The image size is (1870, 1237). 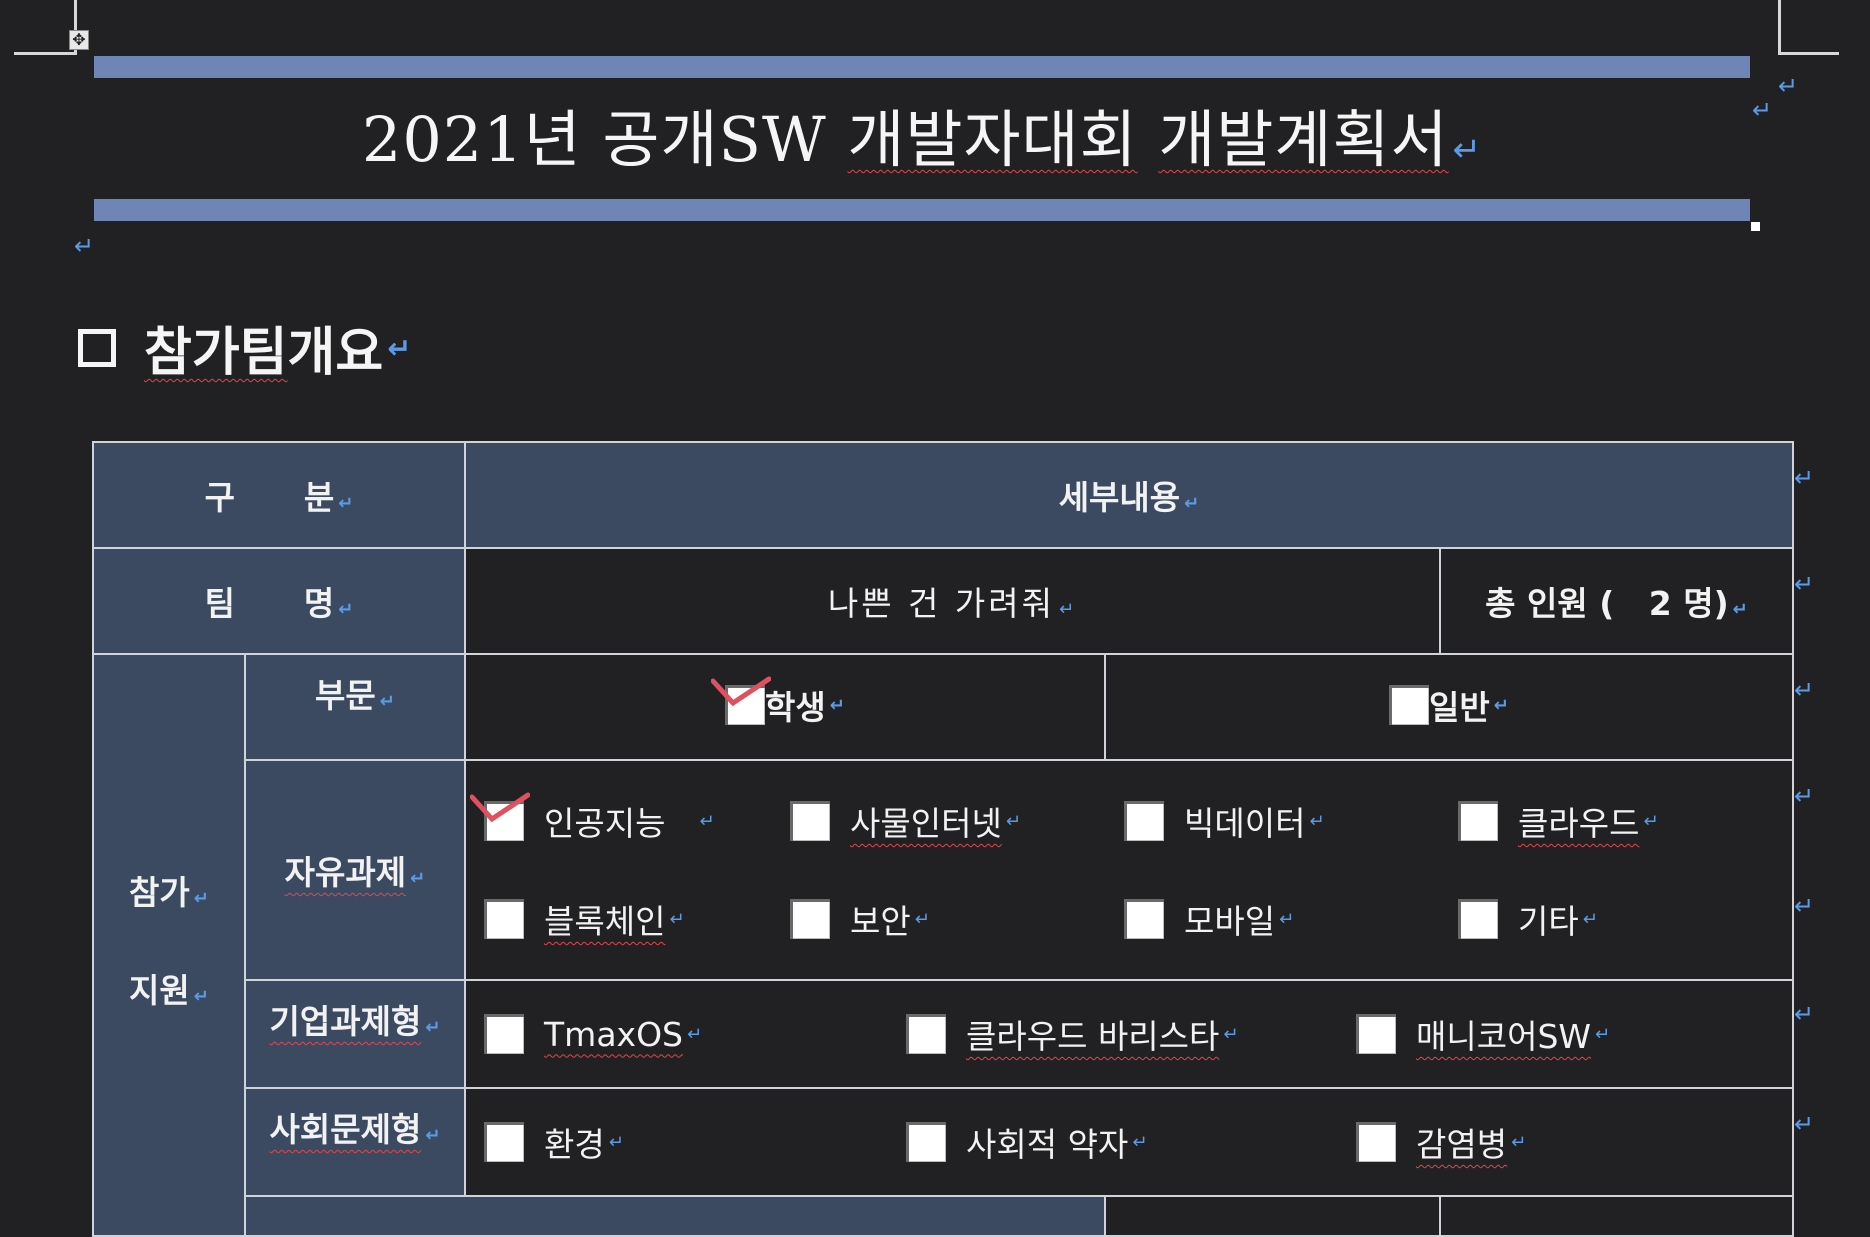 I want to click on option-cloud-barista: 클라우드 바리스타 ↵, so click(x=1131, y=1034).